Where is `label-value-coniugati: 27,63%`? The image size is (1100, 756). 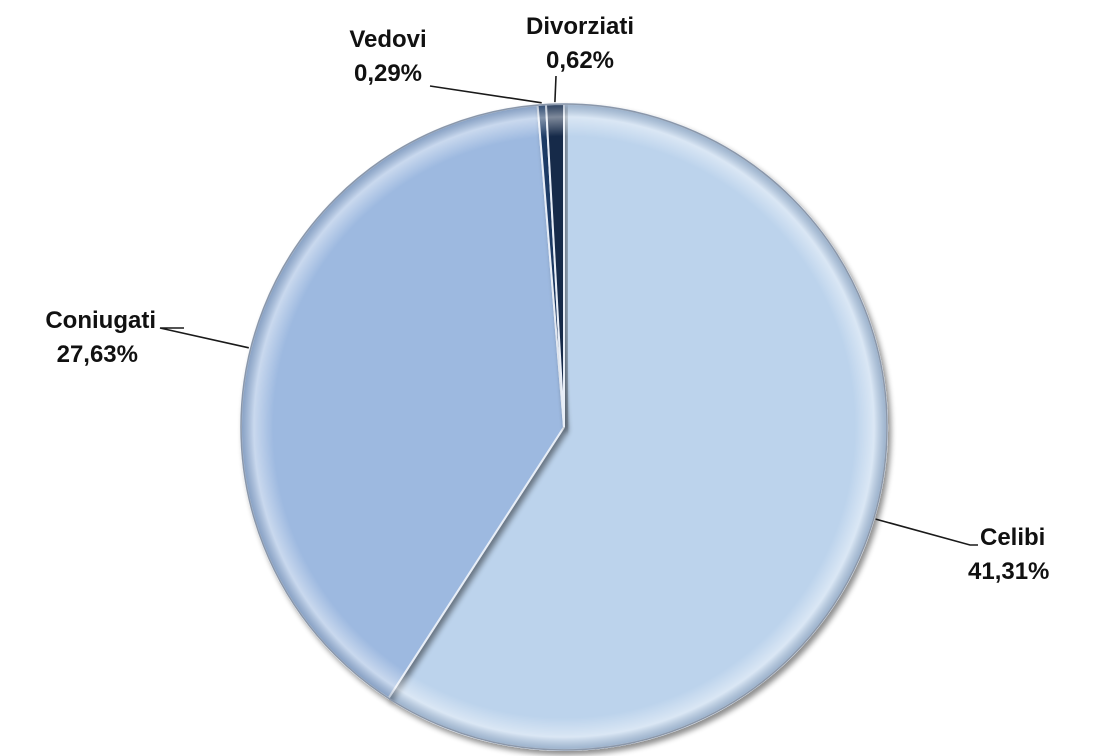 label-value-coniugati: 27,63% is located at coordinates (97, 354).